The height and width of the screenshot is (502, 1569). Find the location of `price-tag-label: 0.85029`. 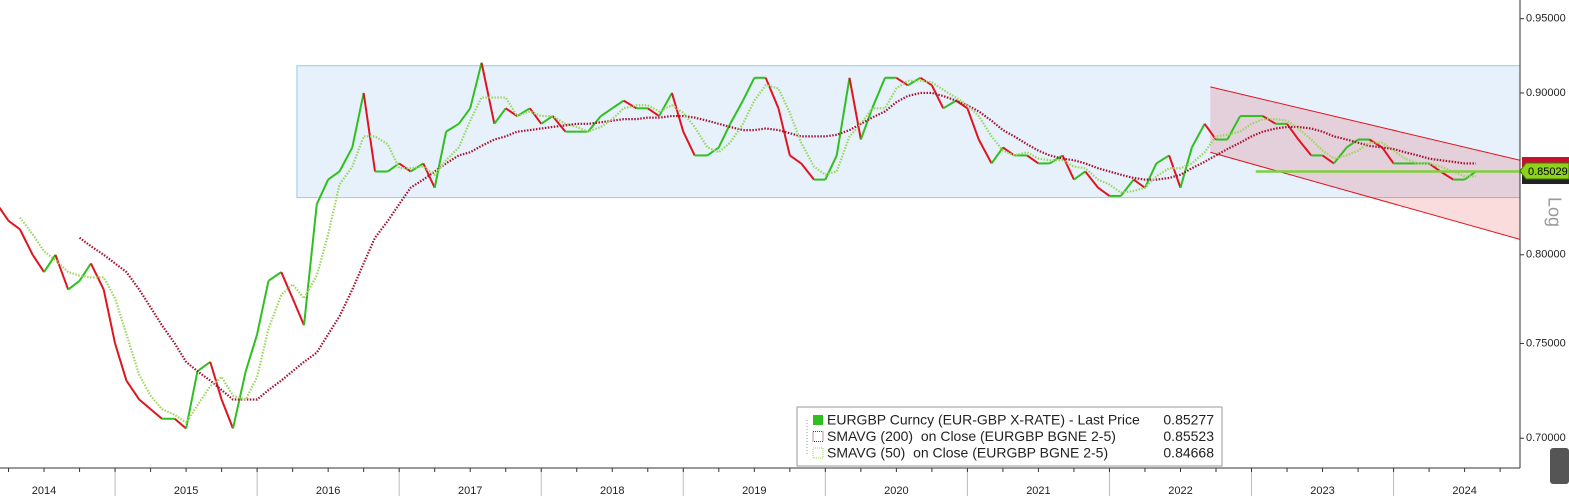

price-tag-label: 0.85029 is located at coordinates (1548, 172).